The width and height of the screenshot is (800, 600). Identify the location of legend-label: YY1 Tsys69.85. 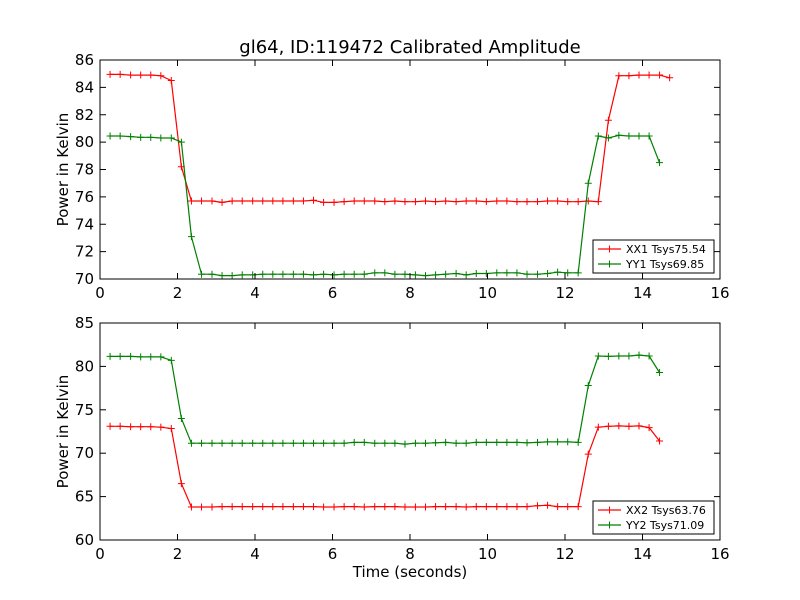
(664, 264).